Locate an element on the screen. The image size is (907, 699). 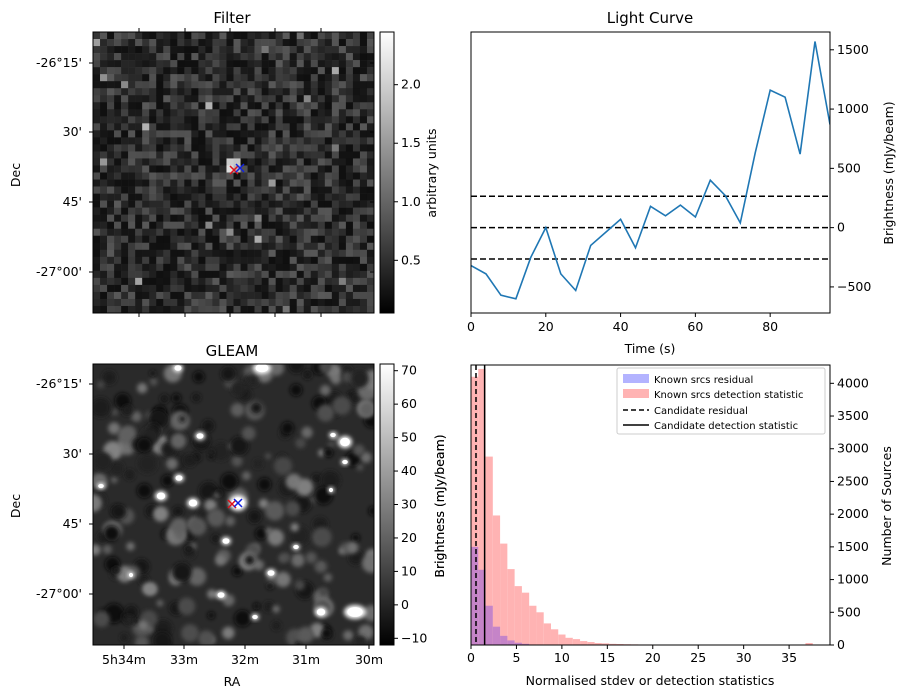
bar-known-residual is located at coordinates (518, 643).